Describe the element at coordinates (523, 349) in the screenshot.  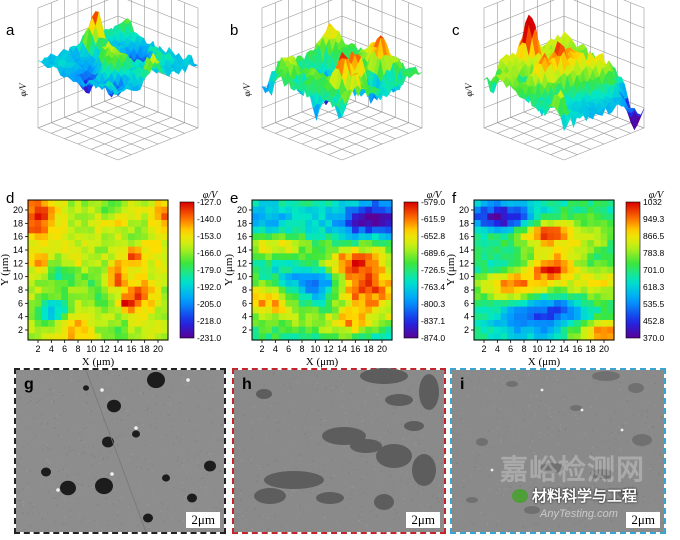
I see `x-tick-label: 8` at that location.